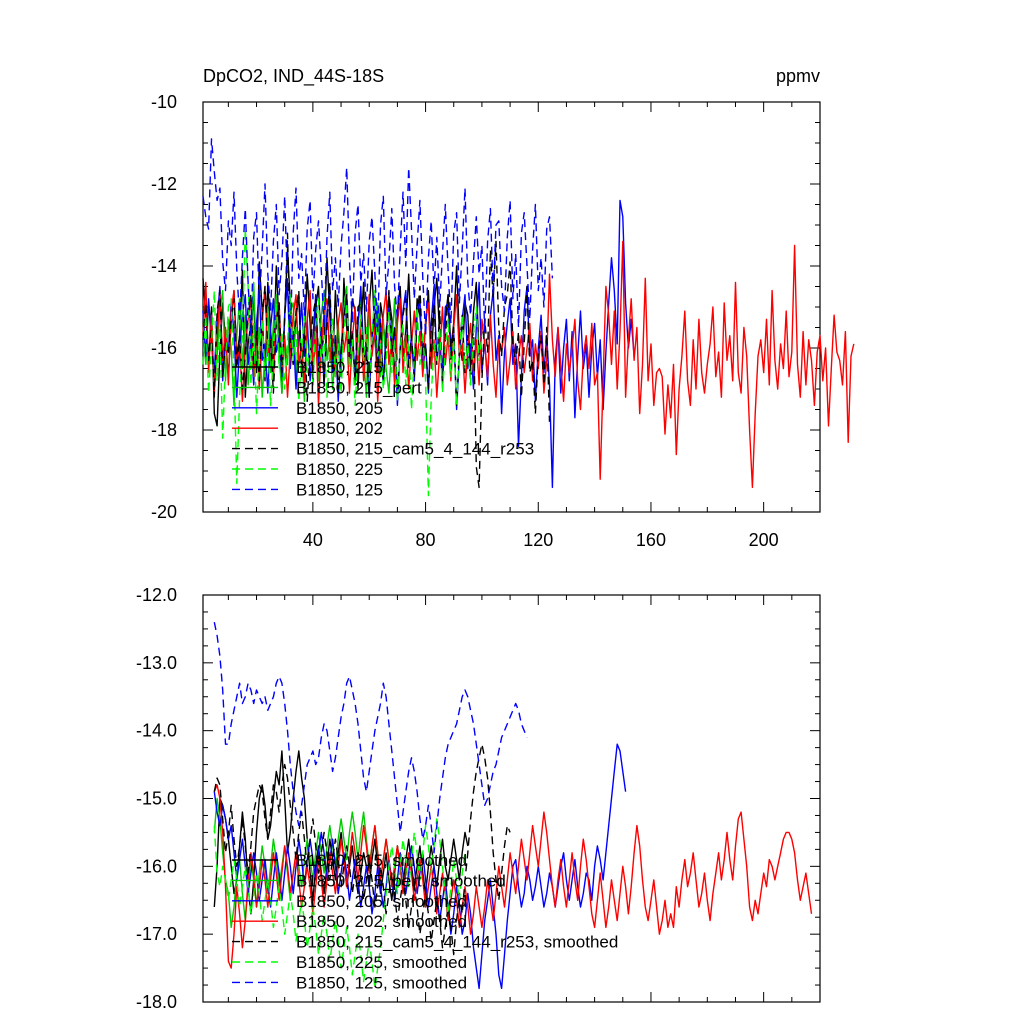 This screenshot has height=1024, width=1024. I want to click on legend-label-0: B1850, 215, smoothed, so click(381, 860).